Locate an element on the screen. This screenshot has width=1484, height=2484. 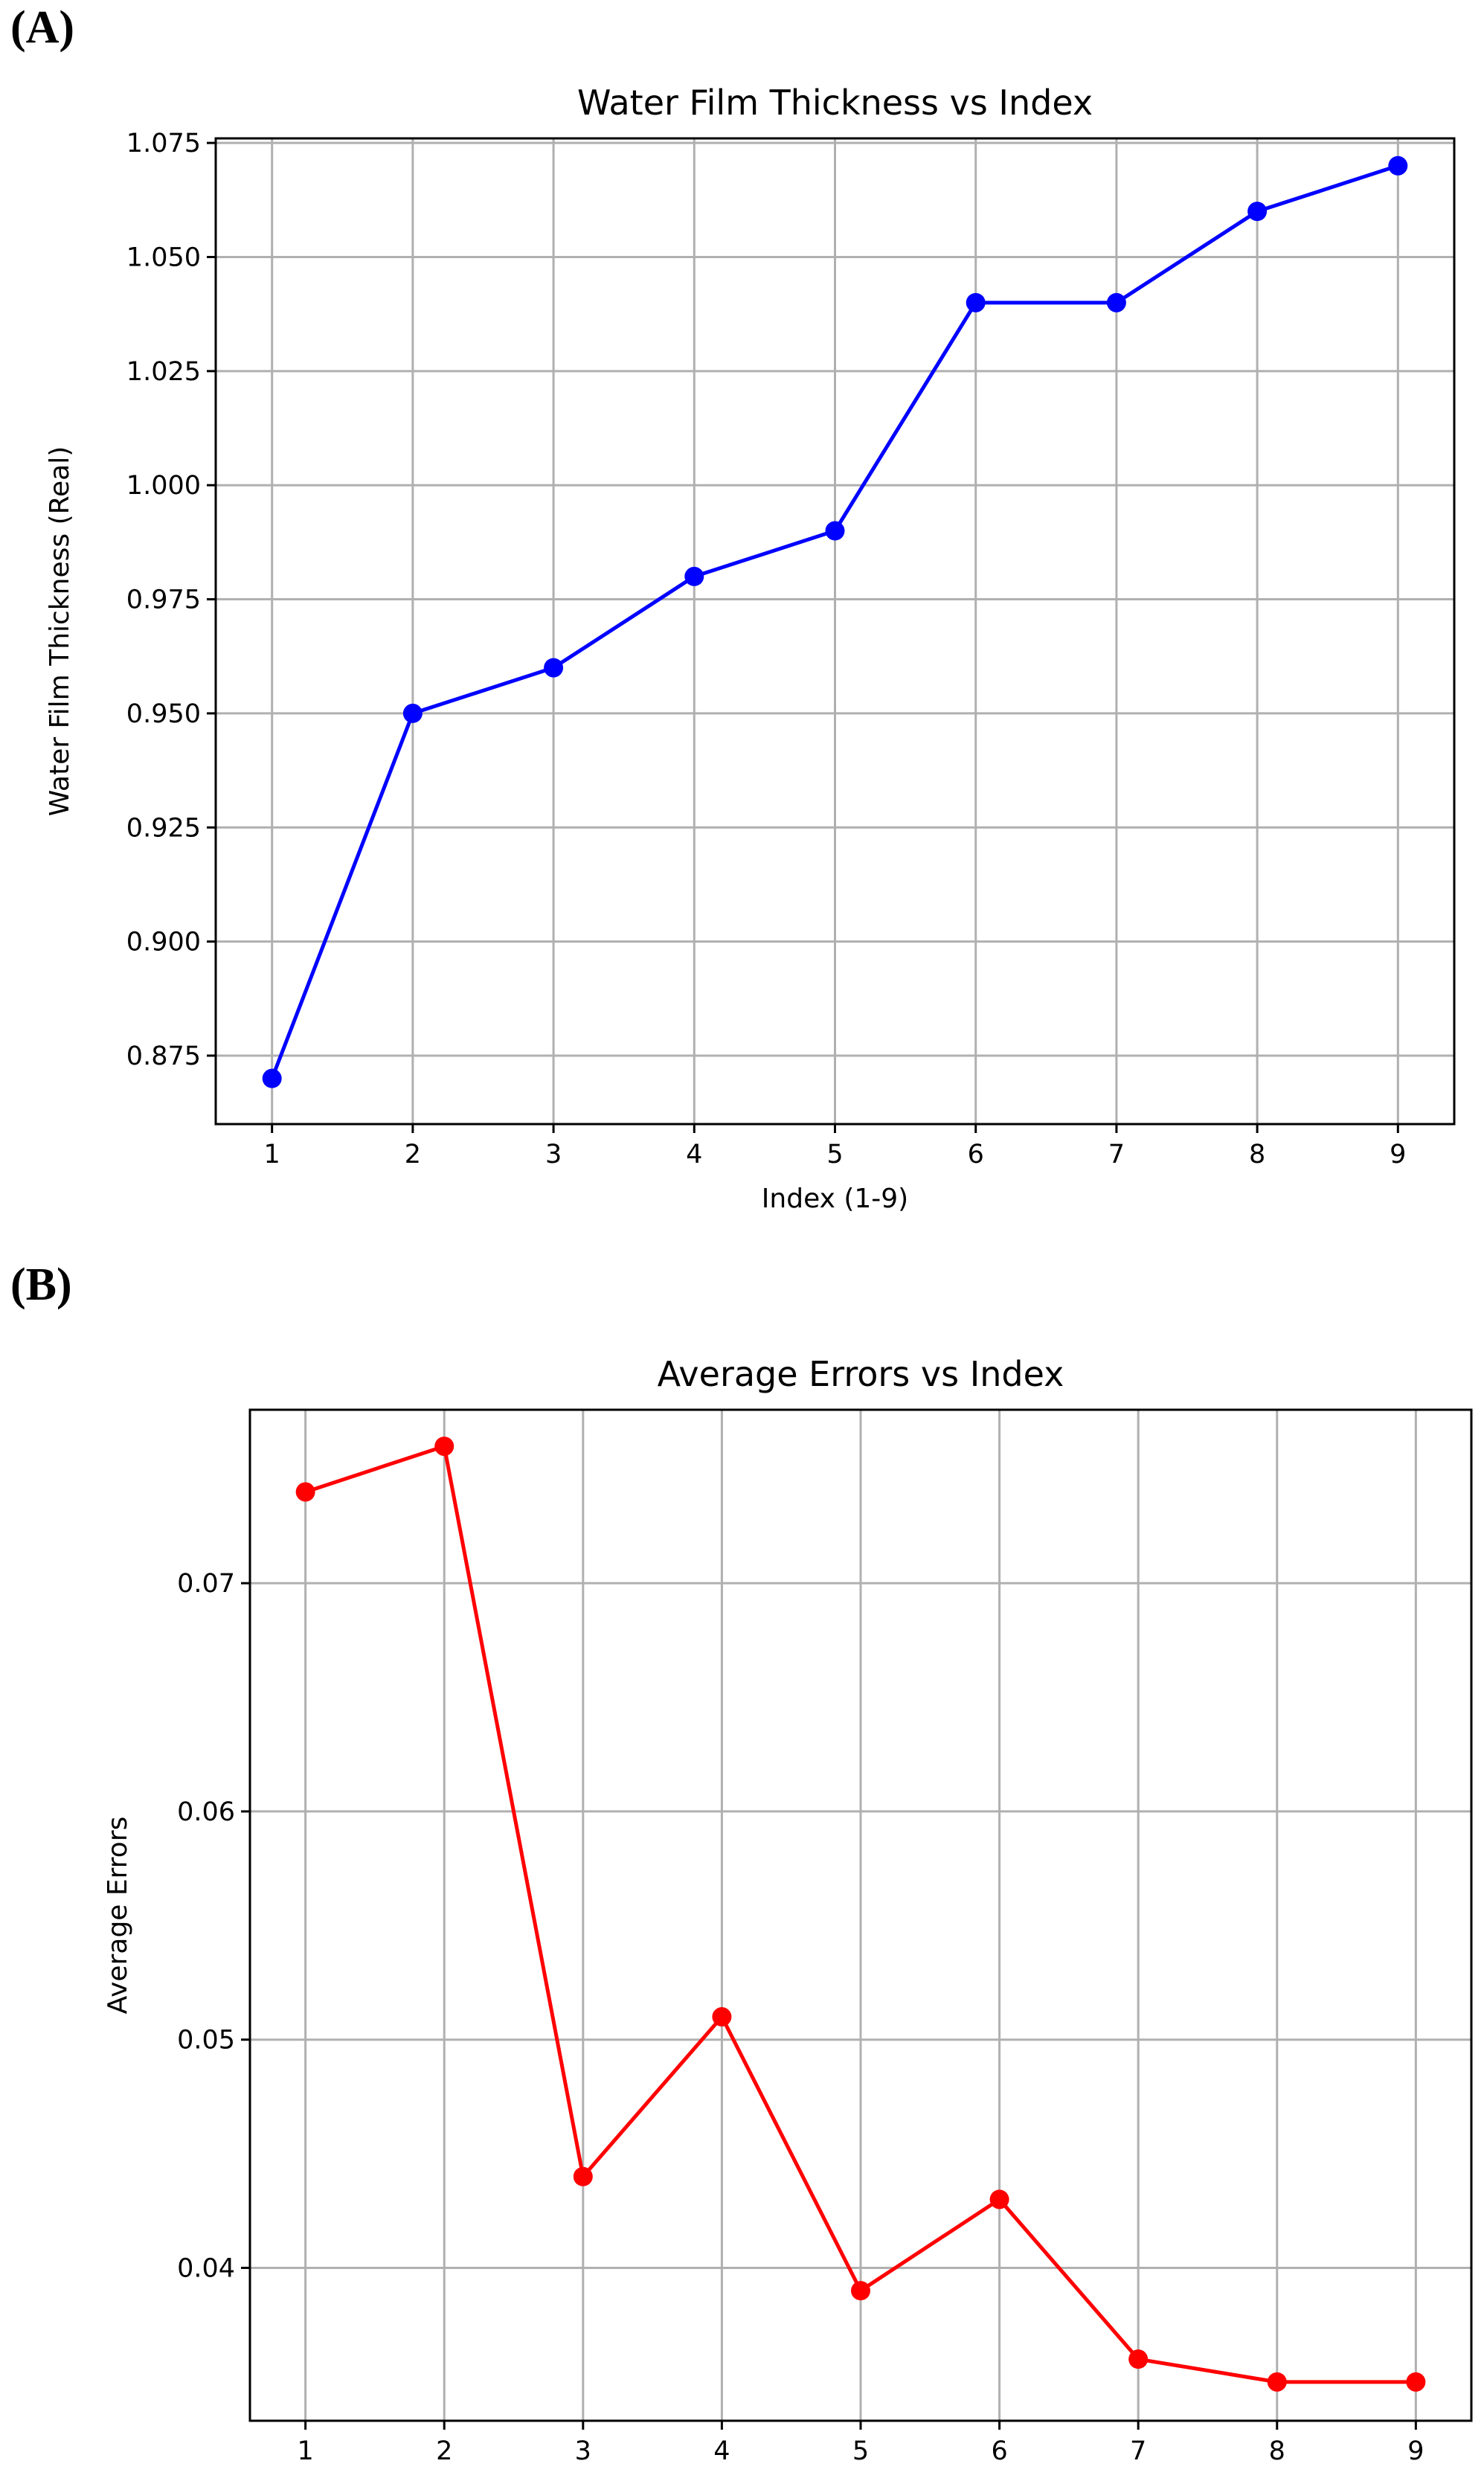
y-tick-label: 0.06 is located at coordinates (206, 1812).